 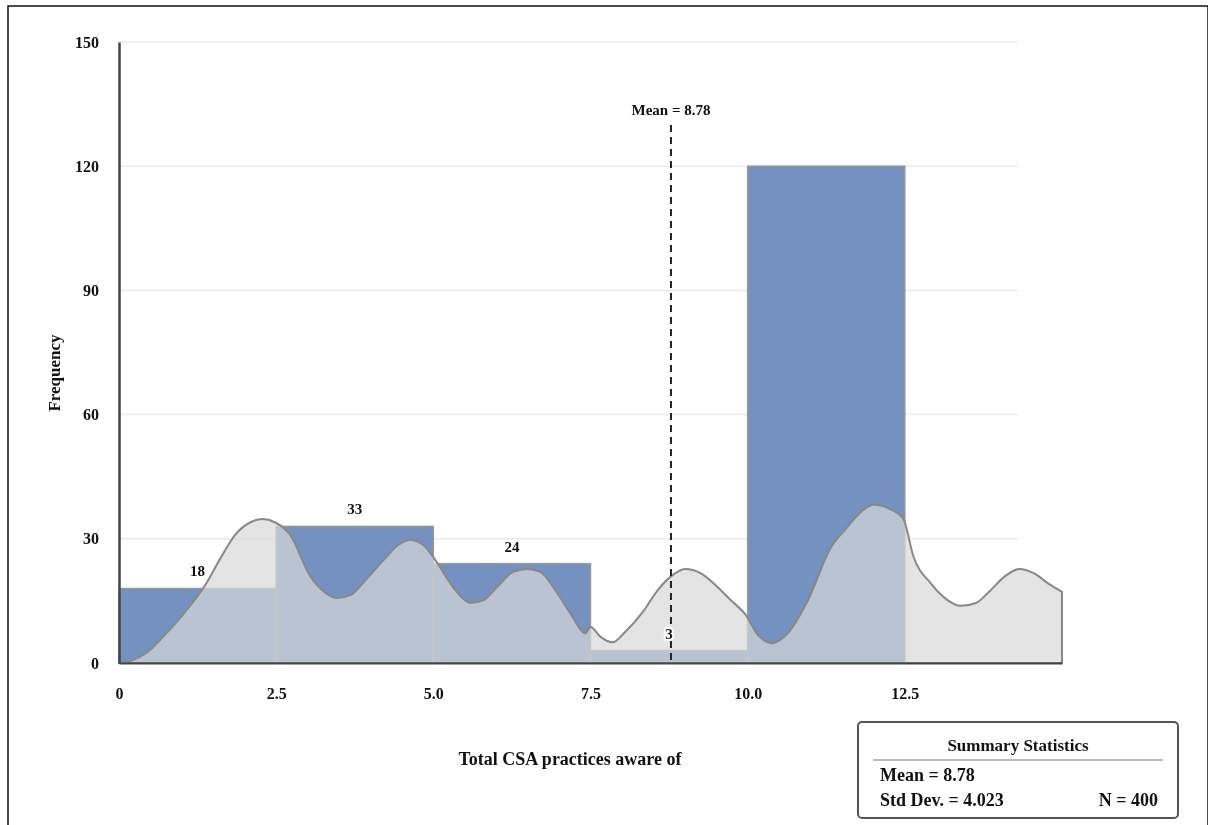 I want to click on x-axis-title: Total CSA practices aware of, so click(x=570, y=759).